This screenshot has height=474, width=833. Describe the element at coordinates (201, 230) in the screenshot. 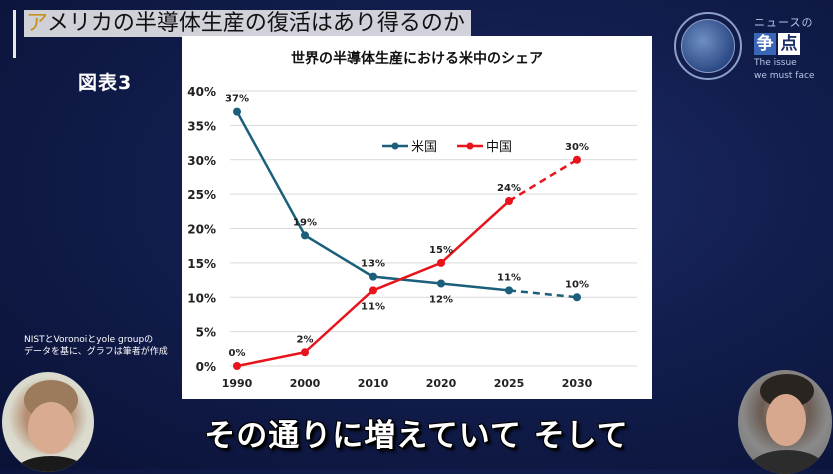

I see `y-tick-label: 20%` at that location.